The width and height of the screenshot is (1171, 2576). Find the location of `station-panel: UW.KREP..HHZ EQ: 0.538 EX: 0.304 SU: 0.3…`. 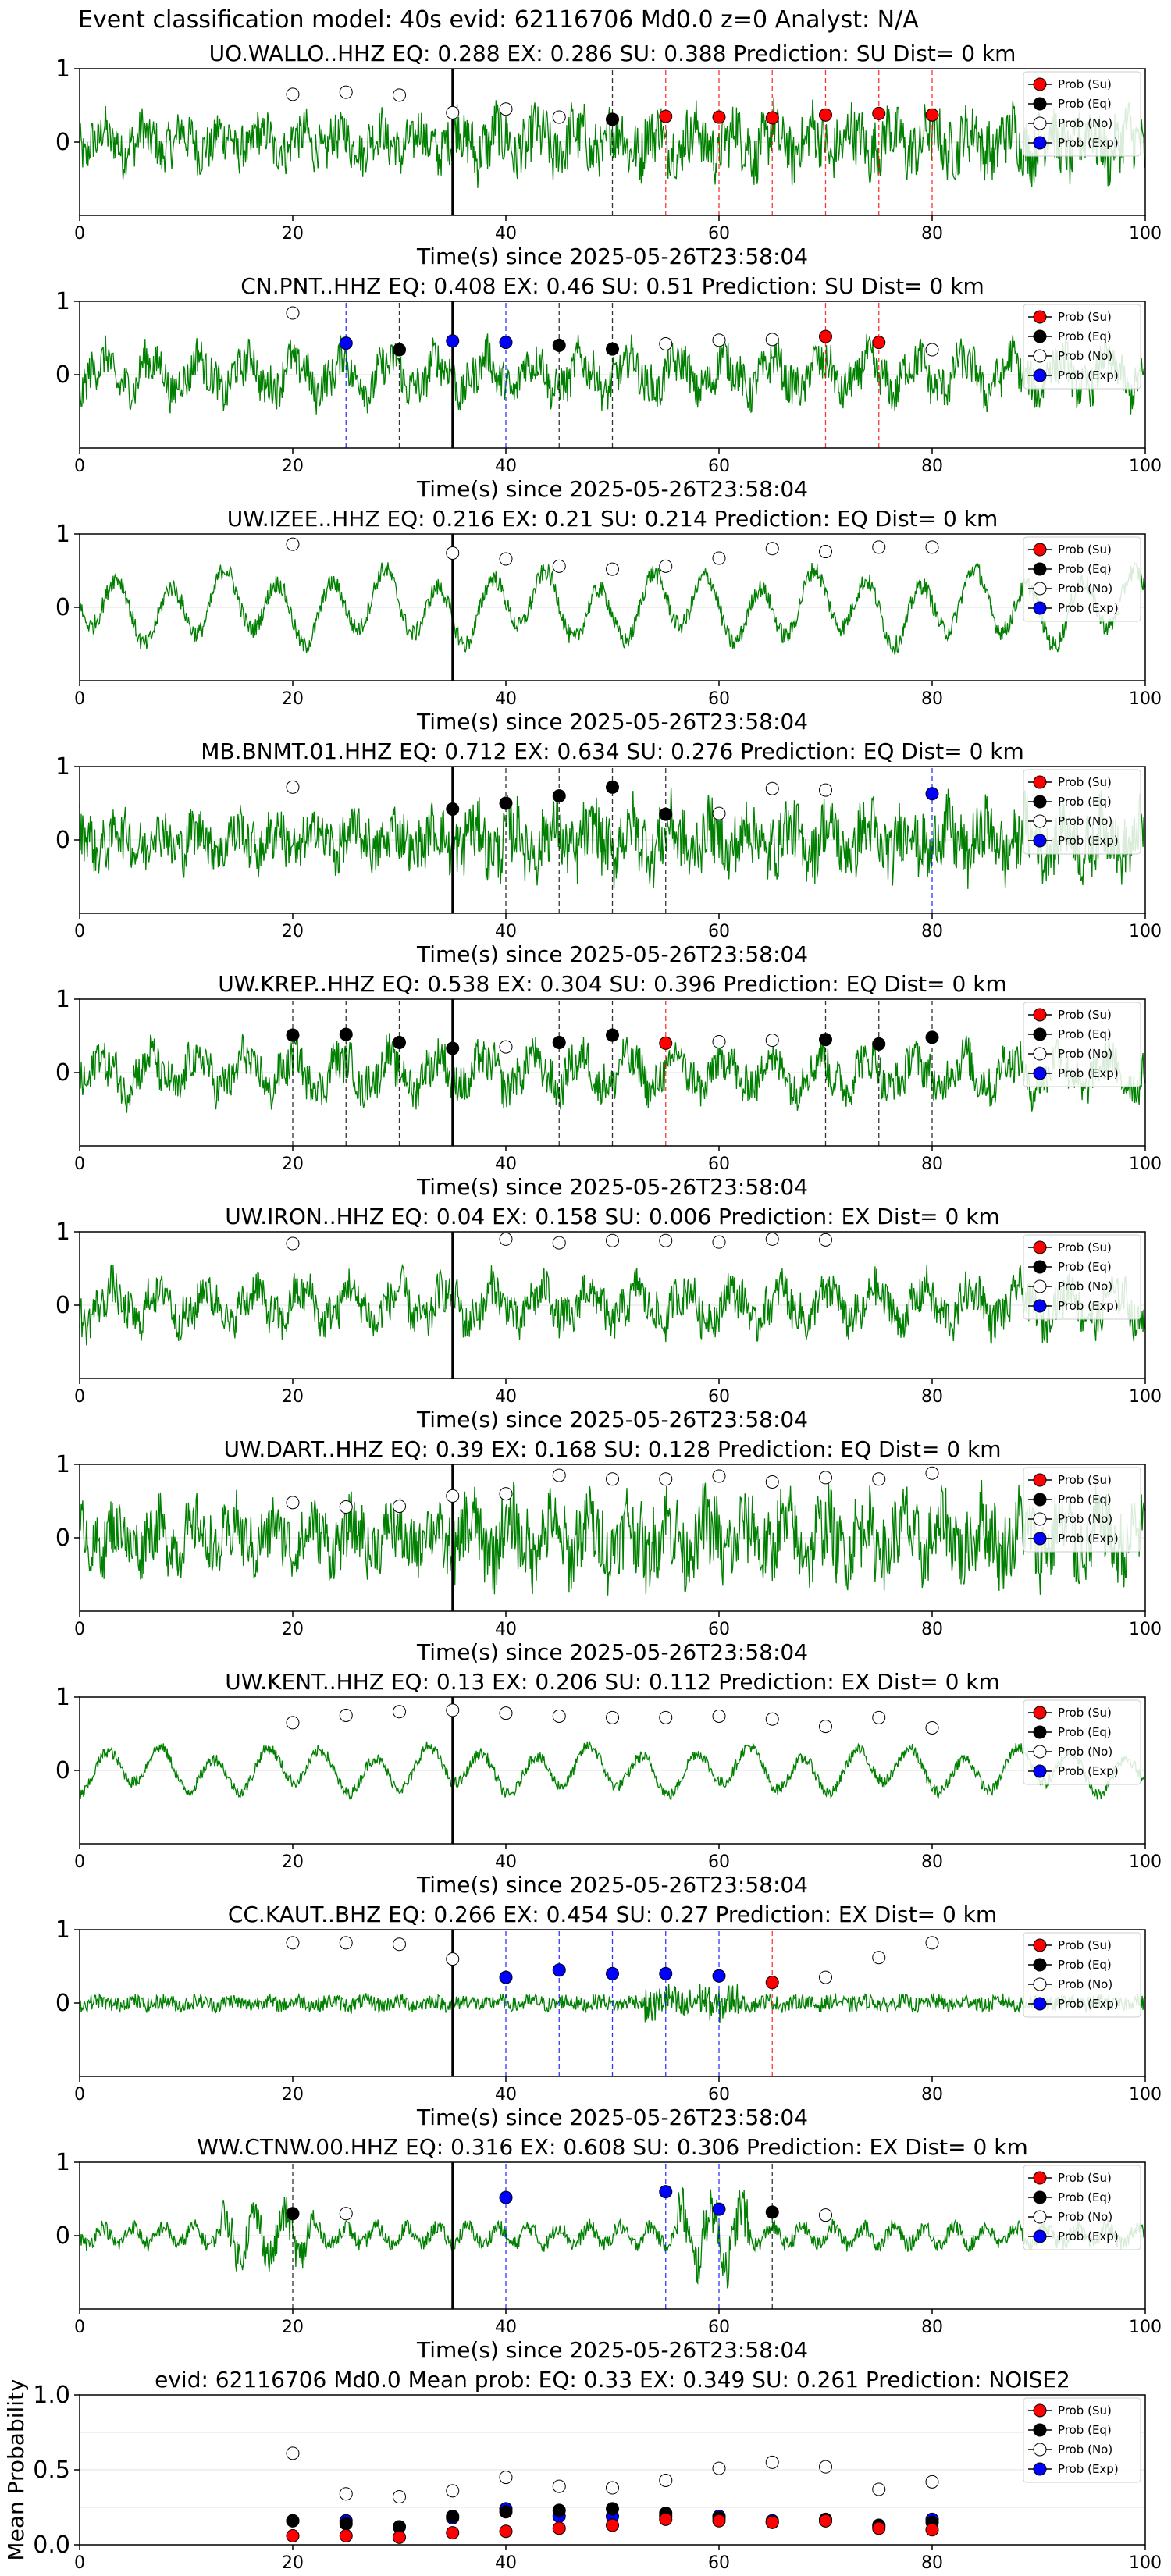

station-panel: UW.KREP..HHZ EQ: 0.538 EX: 0.304 SU: 0.3… is located at coordinates (608, 1085).